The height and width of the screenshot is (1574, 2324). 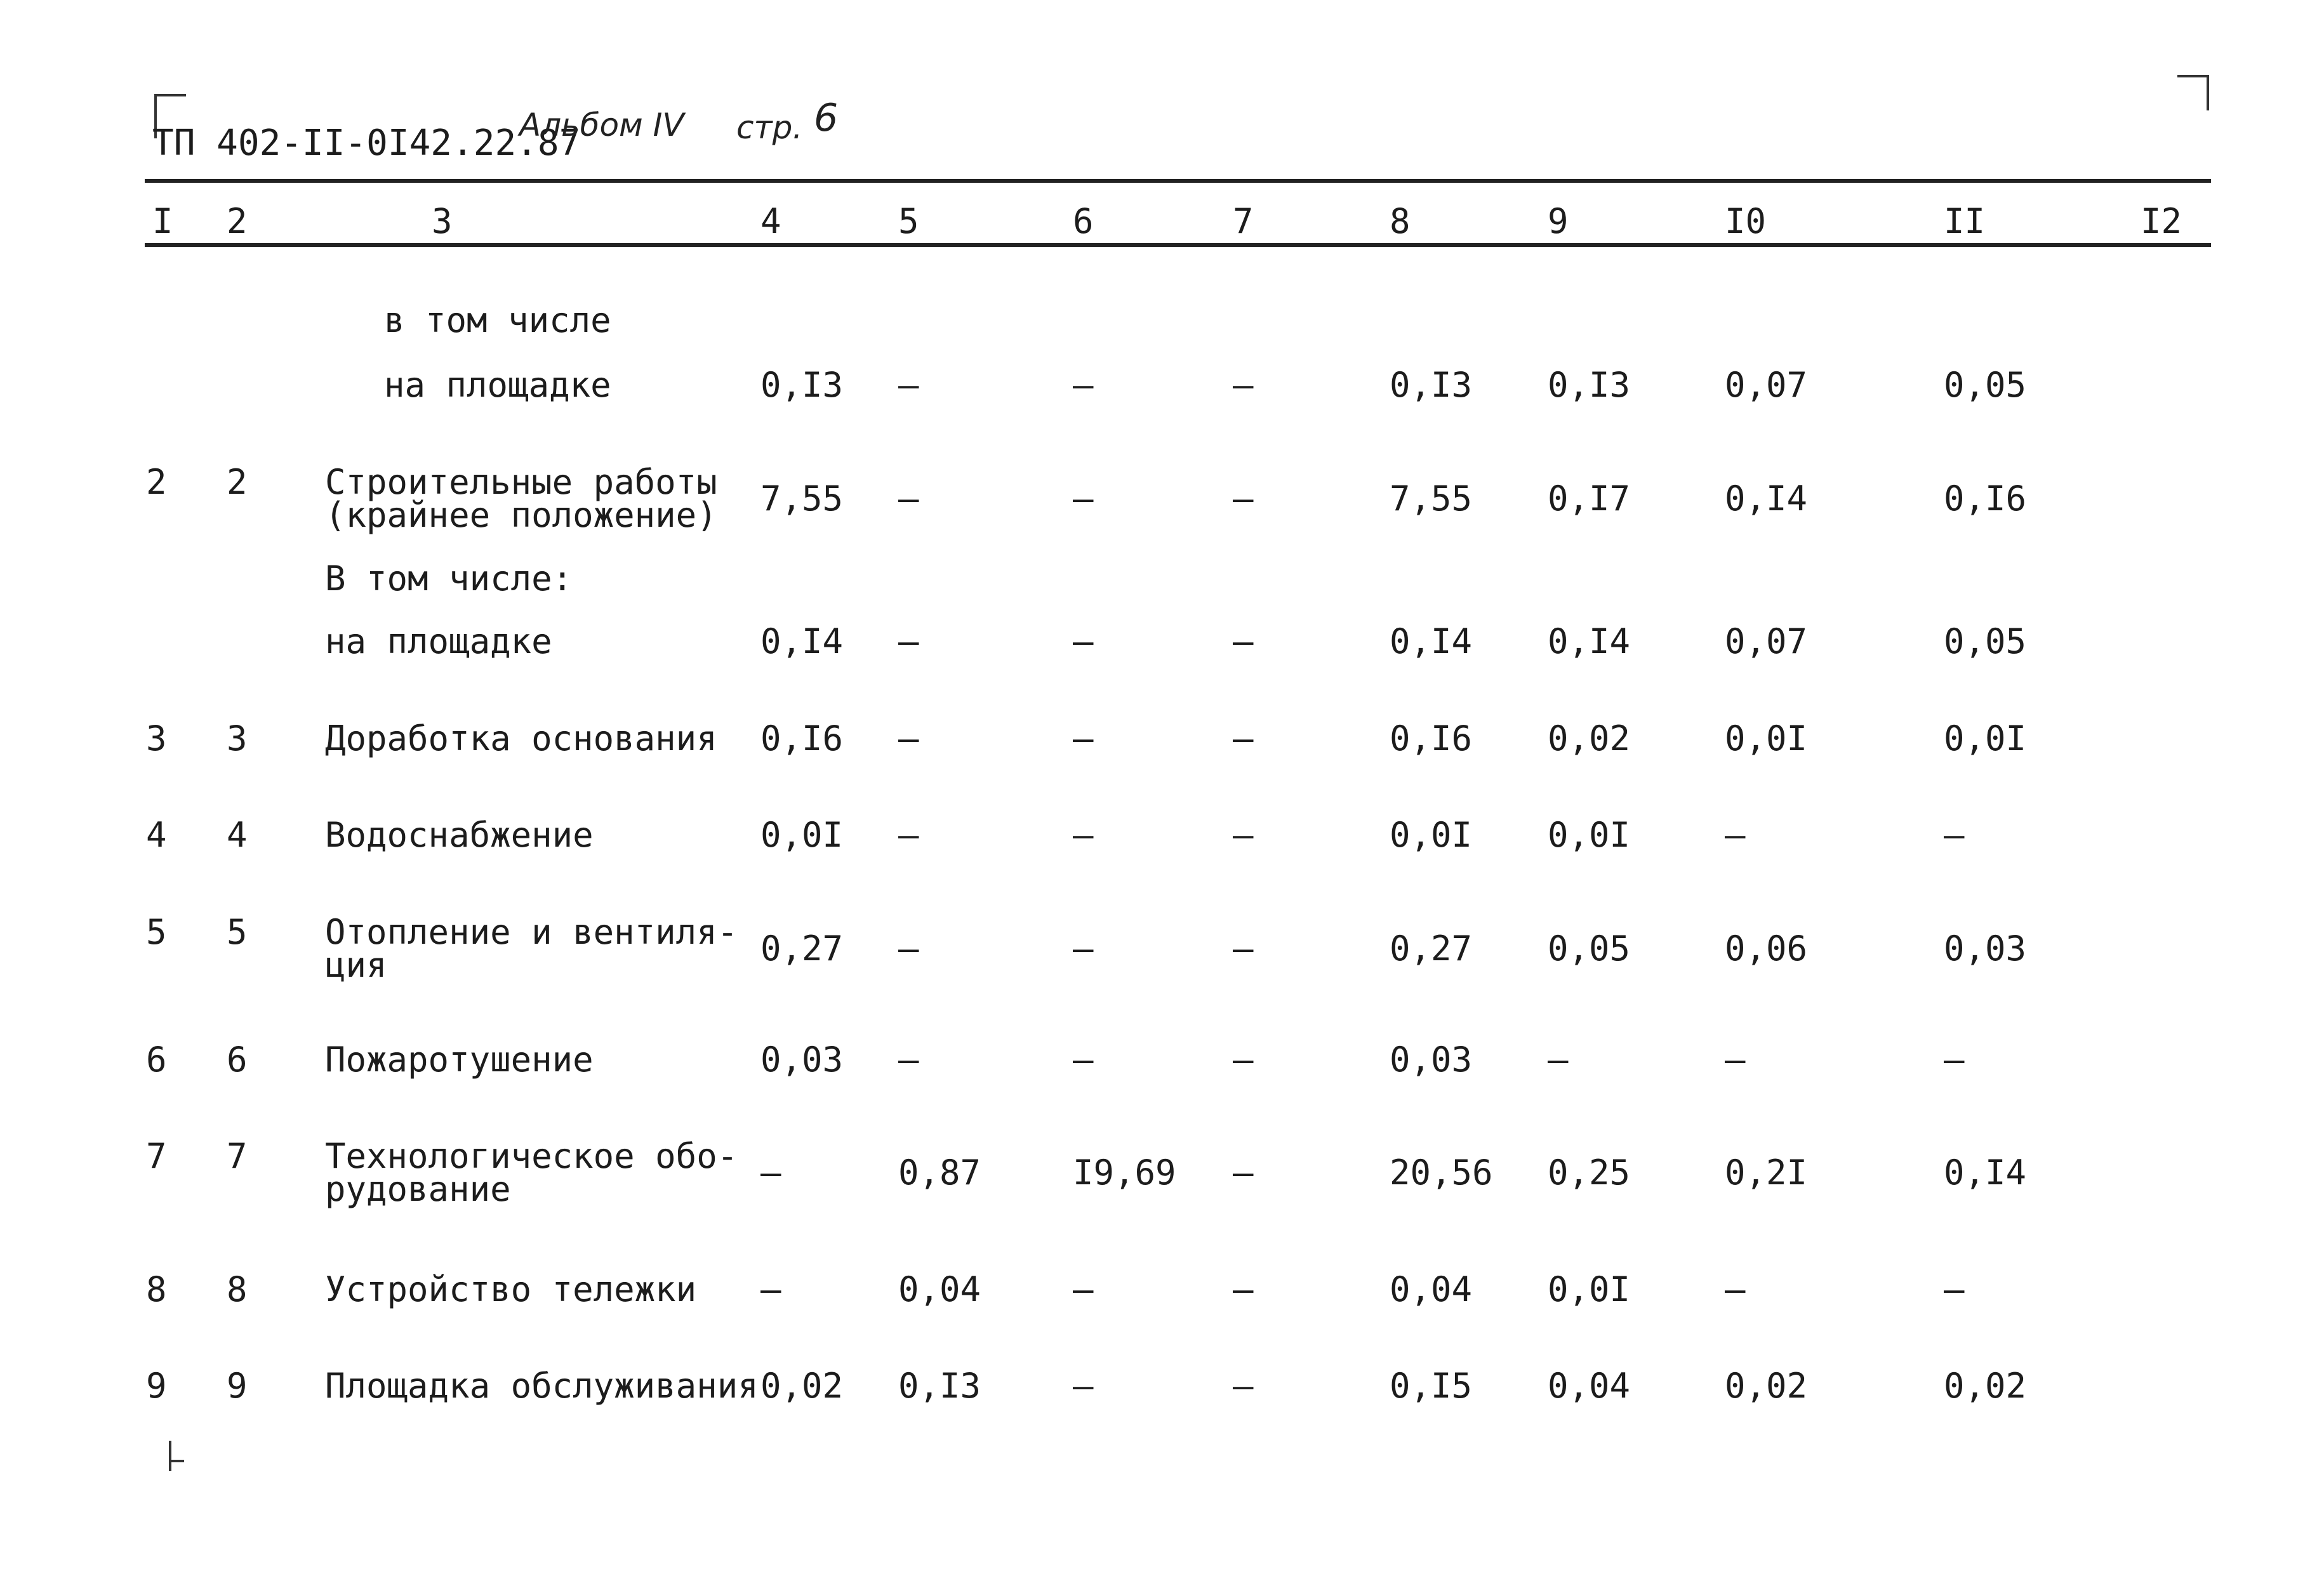 I want to click on row-value-col-8: 7,55, so click(x=1431, y=499).